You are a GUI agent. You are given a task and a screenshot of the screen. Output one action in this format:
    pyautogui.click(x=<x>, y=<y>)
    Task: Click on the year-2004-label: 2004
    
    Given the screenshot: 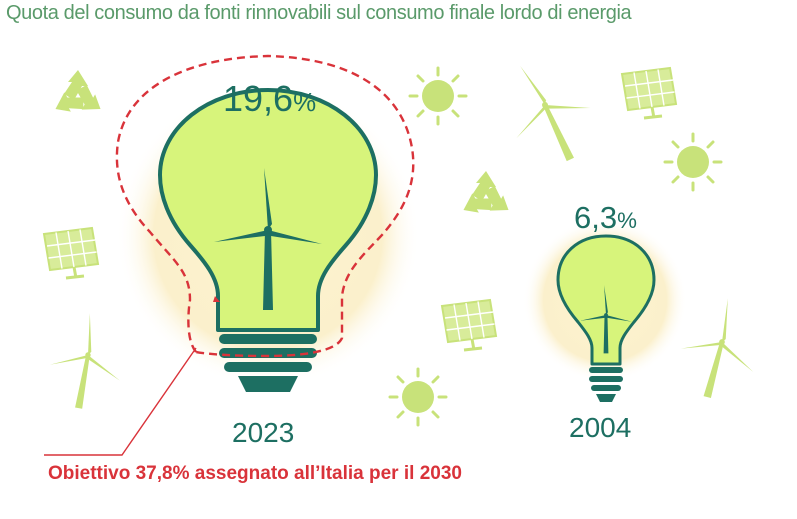 What is the action you would take?
    pyautogui.click(x=600, y=427)
    